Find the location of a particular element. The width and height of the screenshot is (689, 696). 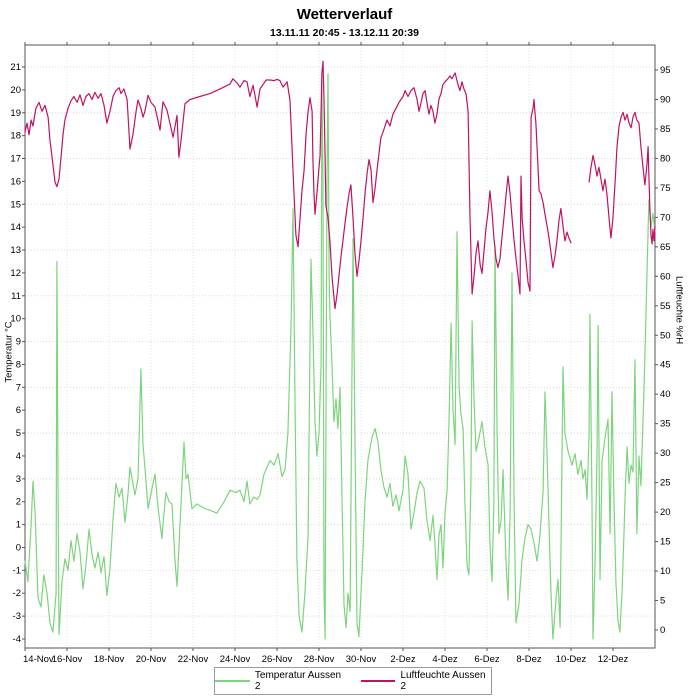

left-axis-tick-label: 8 is located at coordinates (18, 364).